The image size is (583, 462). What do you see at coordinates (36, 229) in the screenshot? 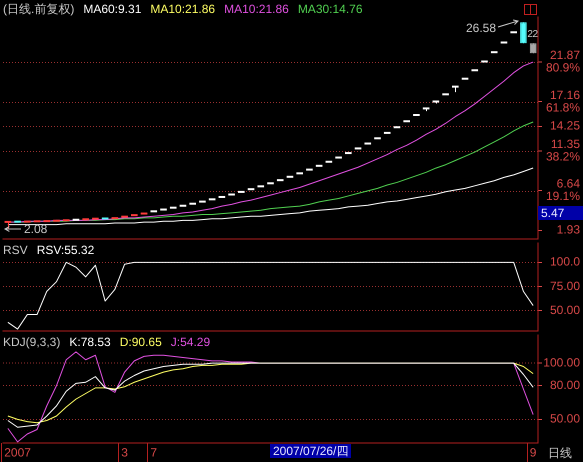
I see `annotation: 2.08` at bounding box center [36, 229].